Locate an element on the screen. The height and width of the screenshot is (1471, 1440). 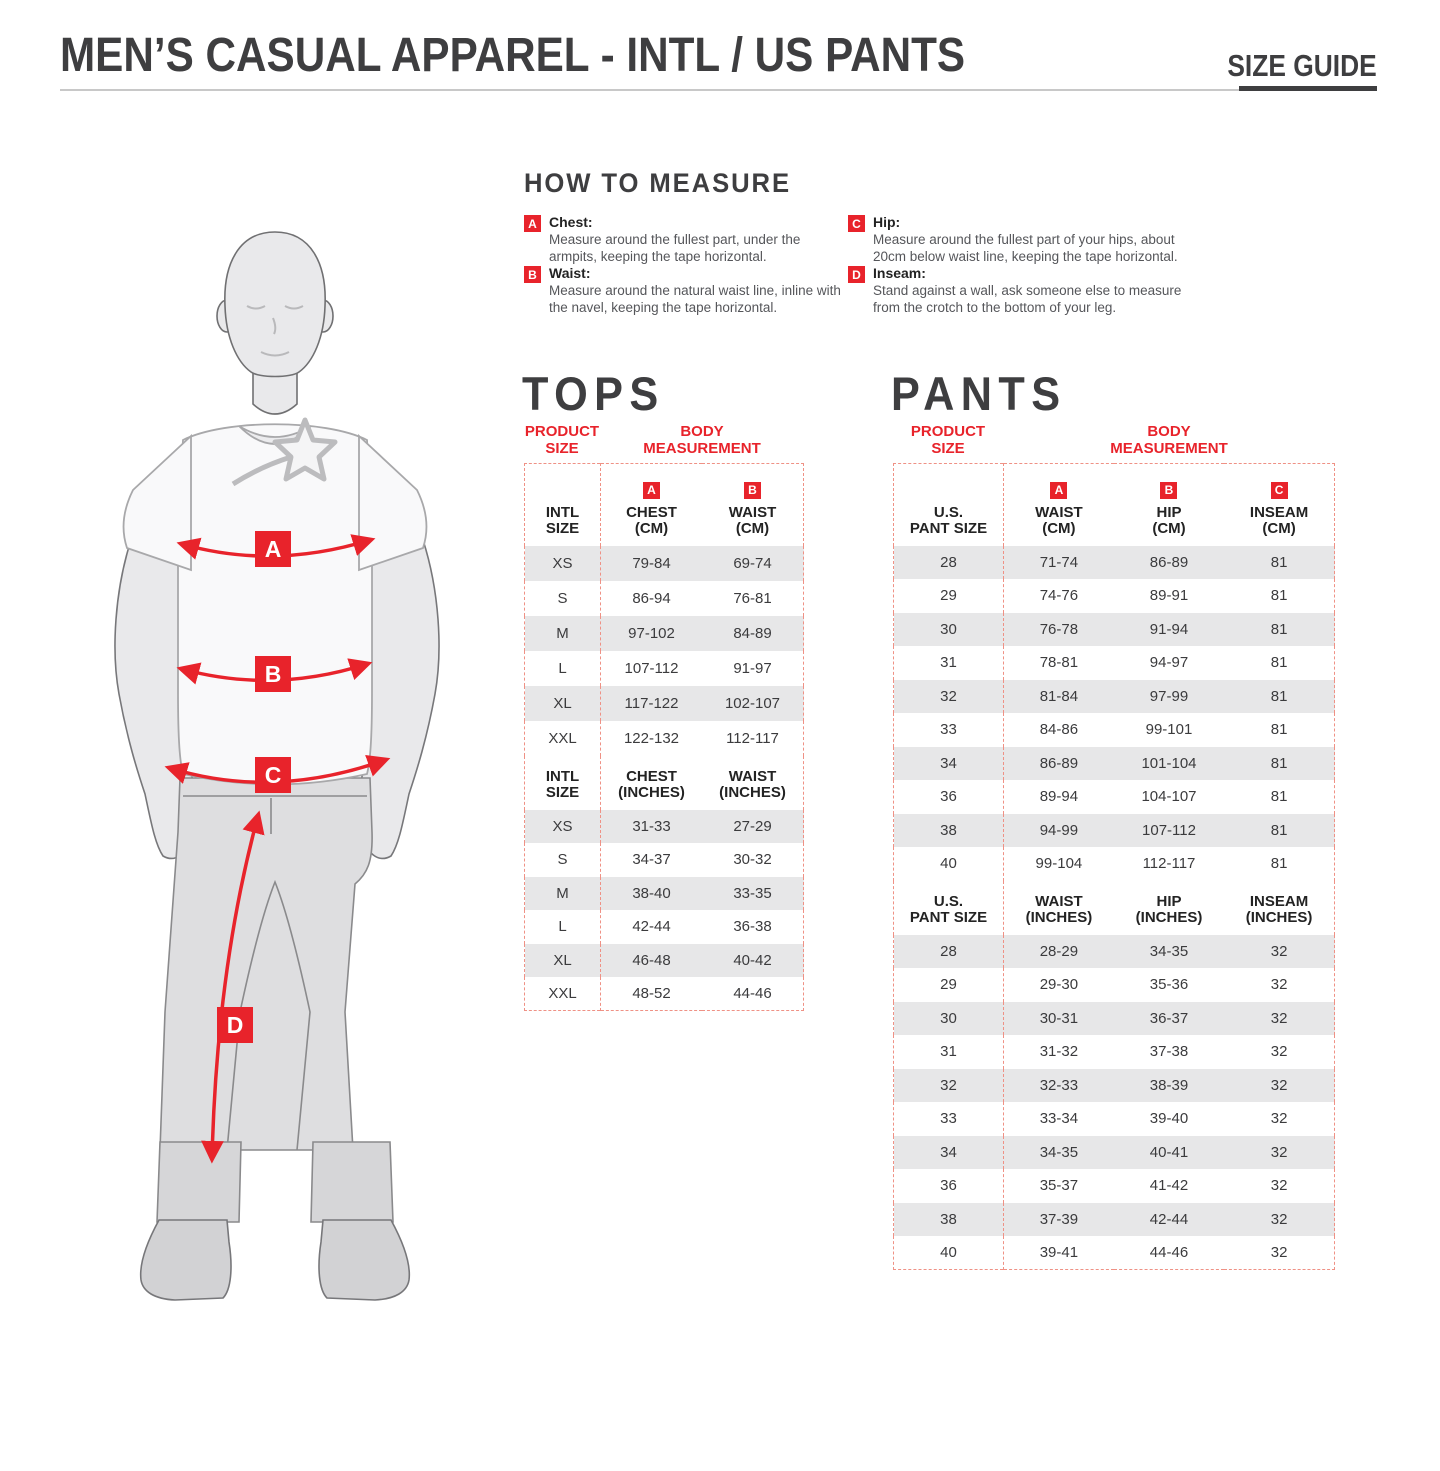
page-title: MEN’S CASUAL APPAREL - INTL / US PANTS is located at coordinates (513, 55).